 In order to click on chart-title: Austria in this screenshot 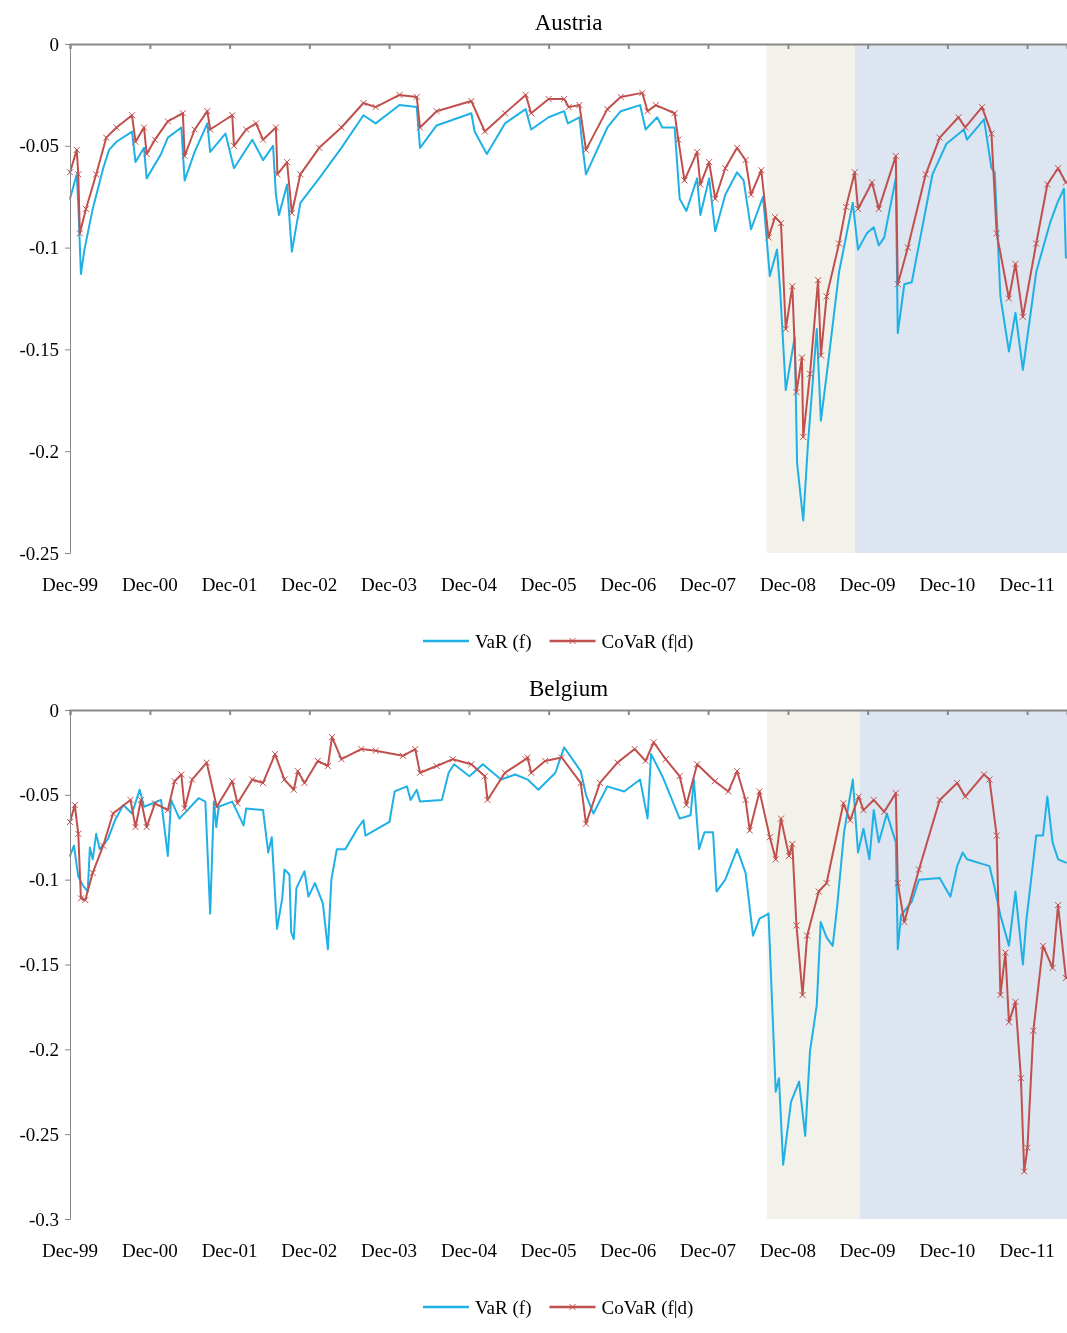, I will do `click(568, 22)`.